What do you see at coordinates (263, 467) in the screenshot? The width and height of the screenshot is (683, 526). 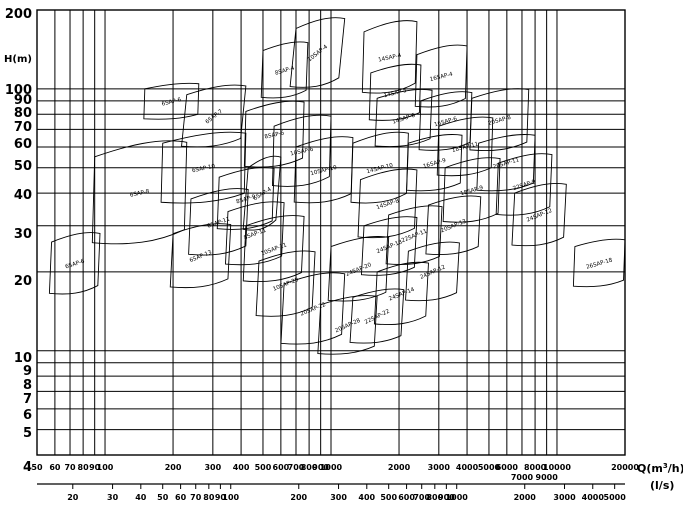 I see `x-tick-label: 500` at bounding box center [263, 467].